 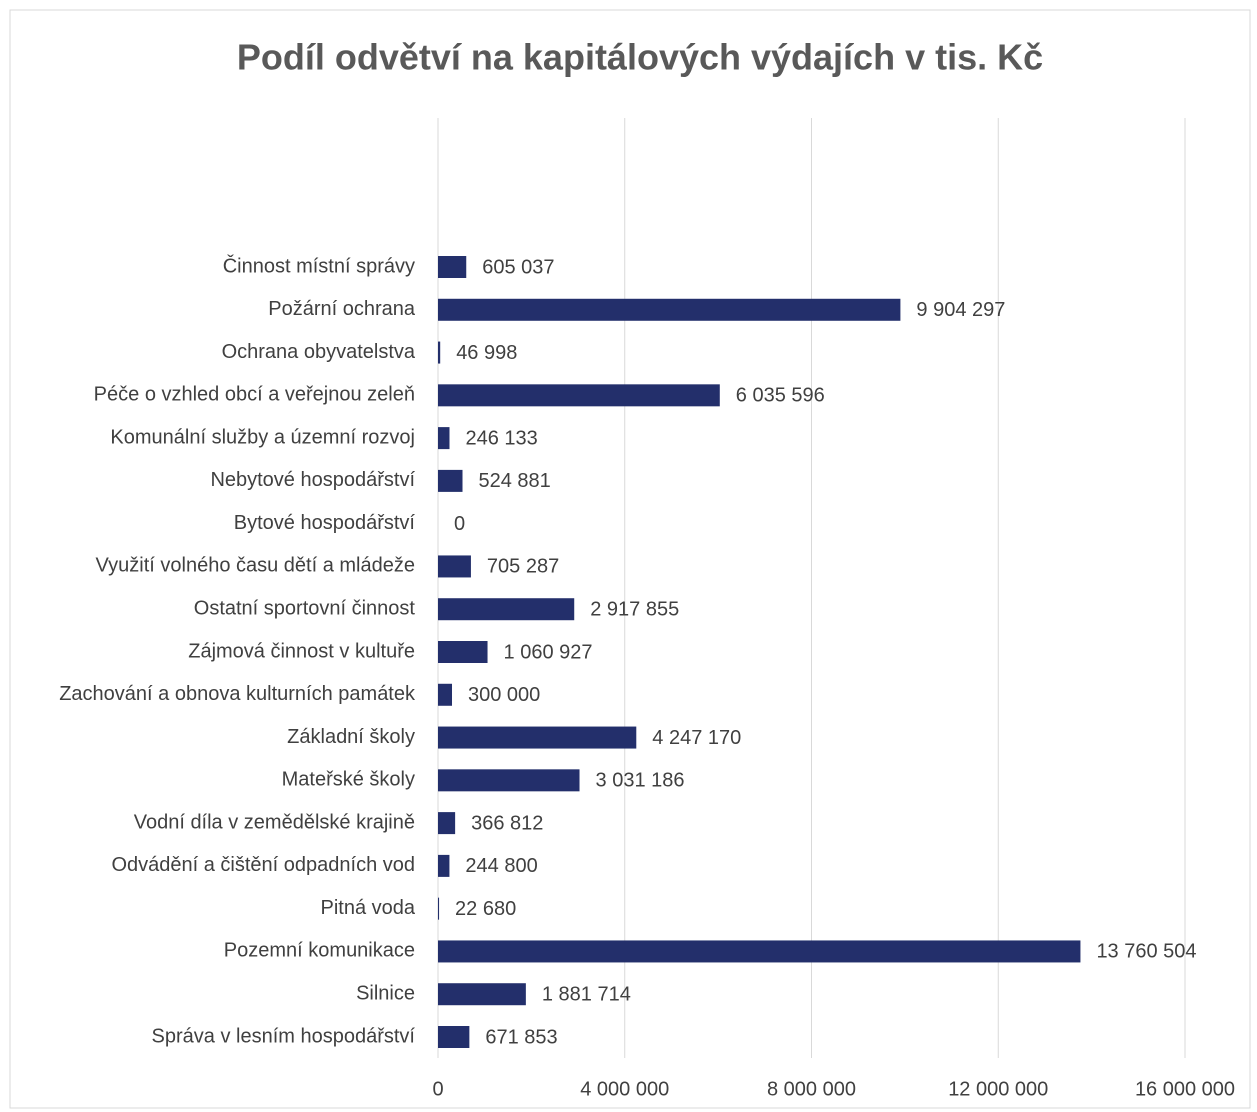 What do you see at coordinates (485, 909) in the screenshot?
I see `data-label: 22 680` at bounding box center [485, 909].